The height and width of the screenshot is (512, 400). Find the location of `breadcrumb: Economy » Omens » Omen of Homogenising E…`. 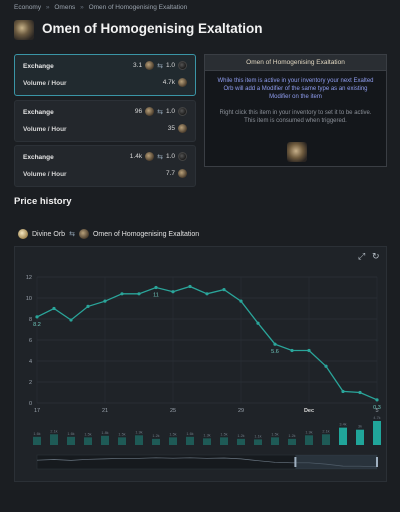

breadcrumb: Economy » Omens » Omen of Homogenising E… is located at coordinates (102, 7).